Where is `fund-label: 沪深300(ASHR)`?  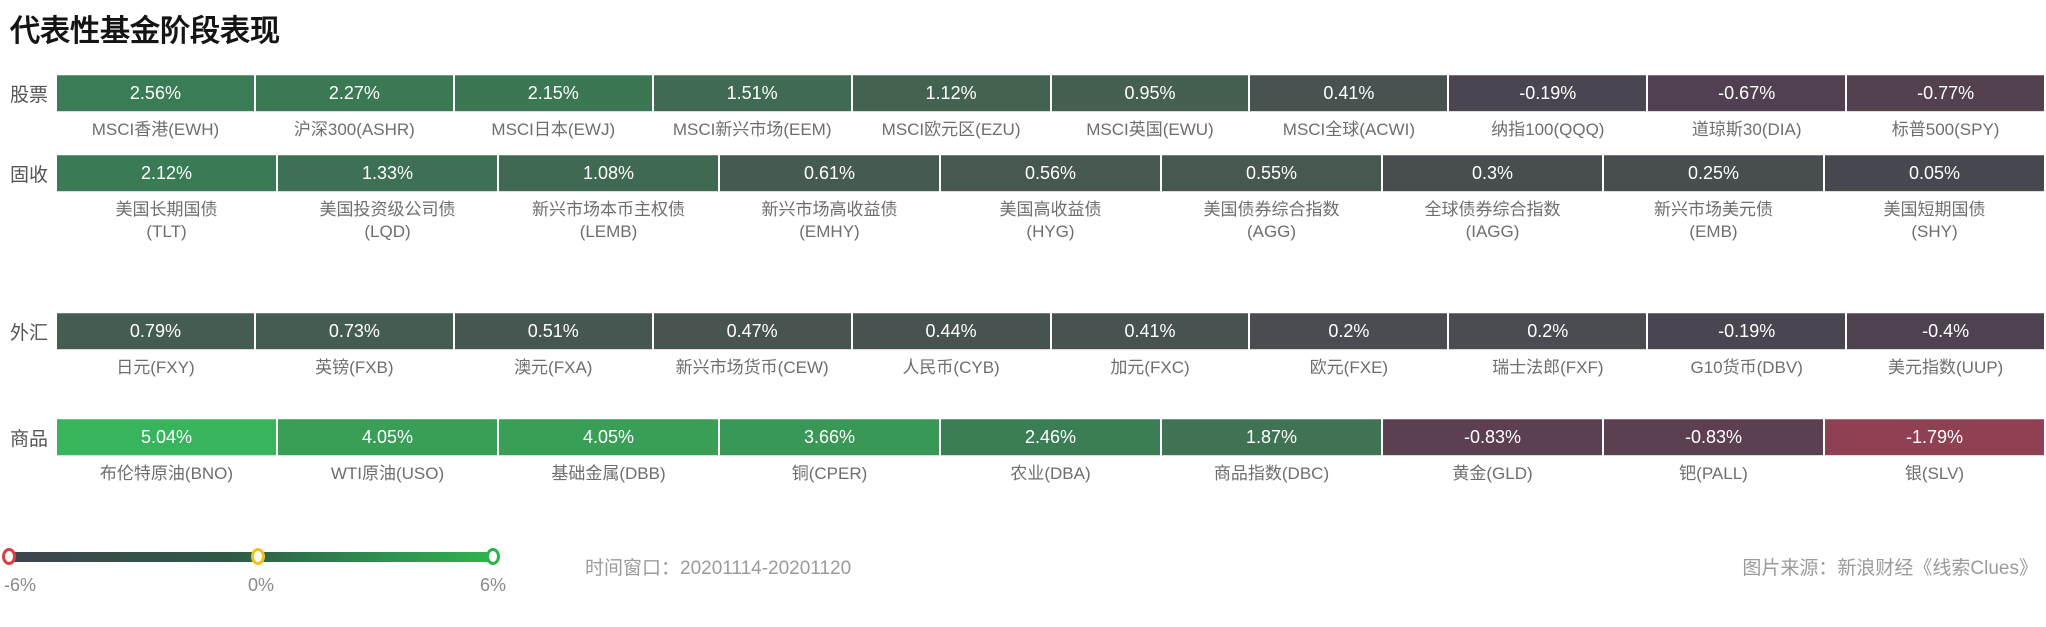
fund-label: 沪深300(ASHR) is located at coordinates (354, 129).